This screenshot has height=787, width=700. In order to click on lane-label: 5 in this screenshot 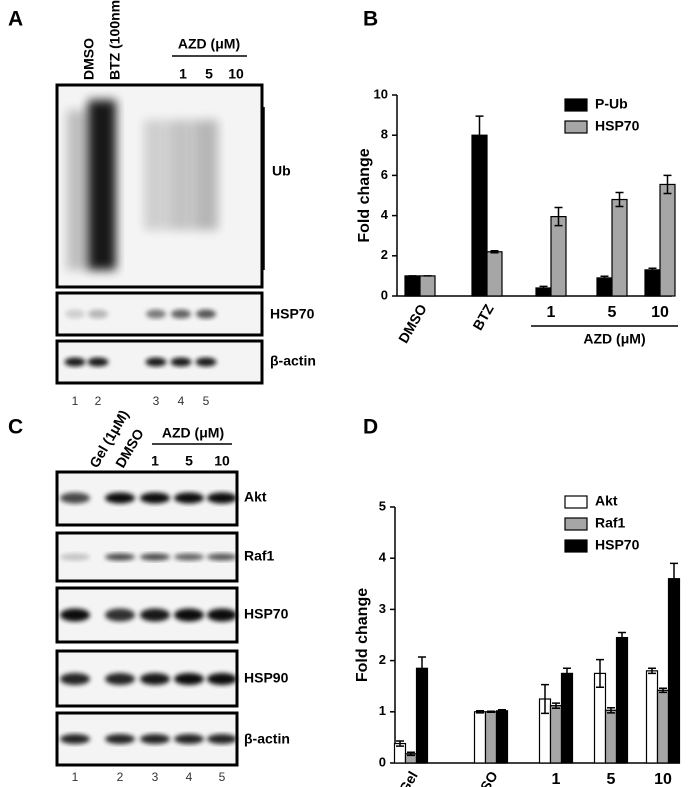, I will do `click(189, 461)`.